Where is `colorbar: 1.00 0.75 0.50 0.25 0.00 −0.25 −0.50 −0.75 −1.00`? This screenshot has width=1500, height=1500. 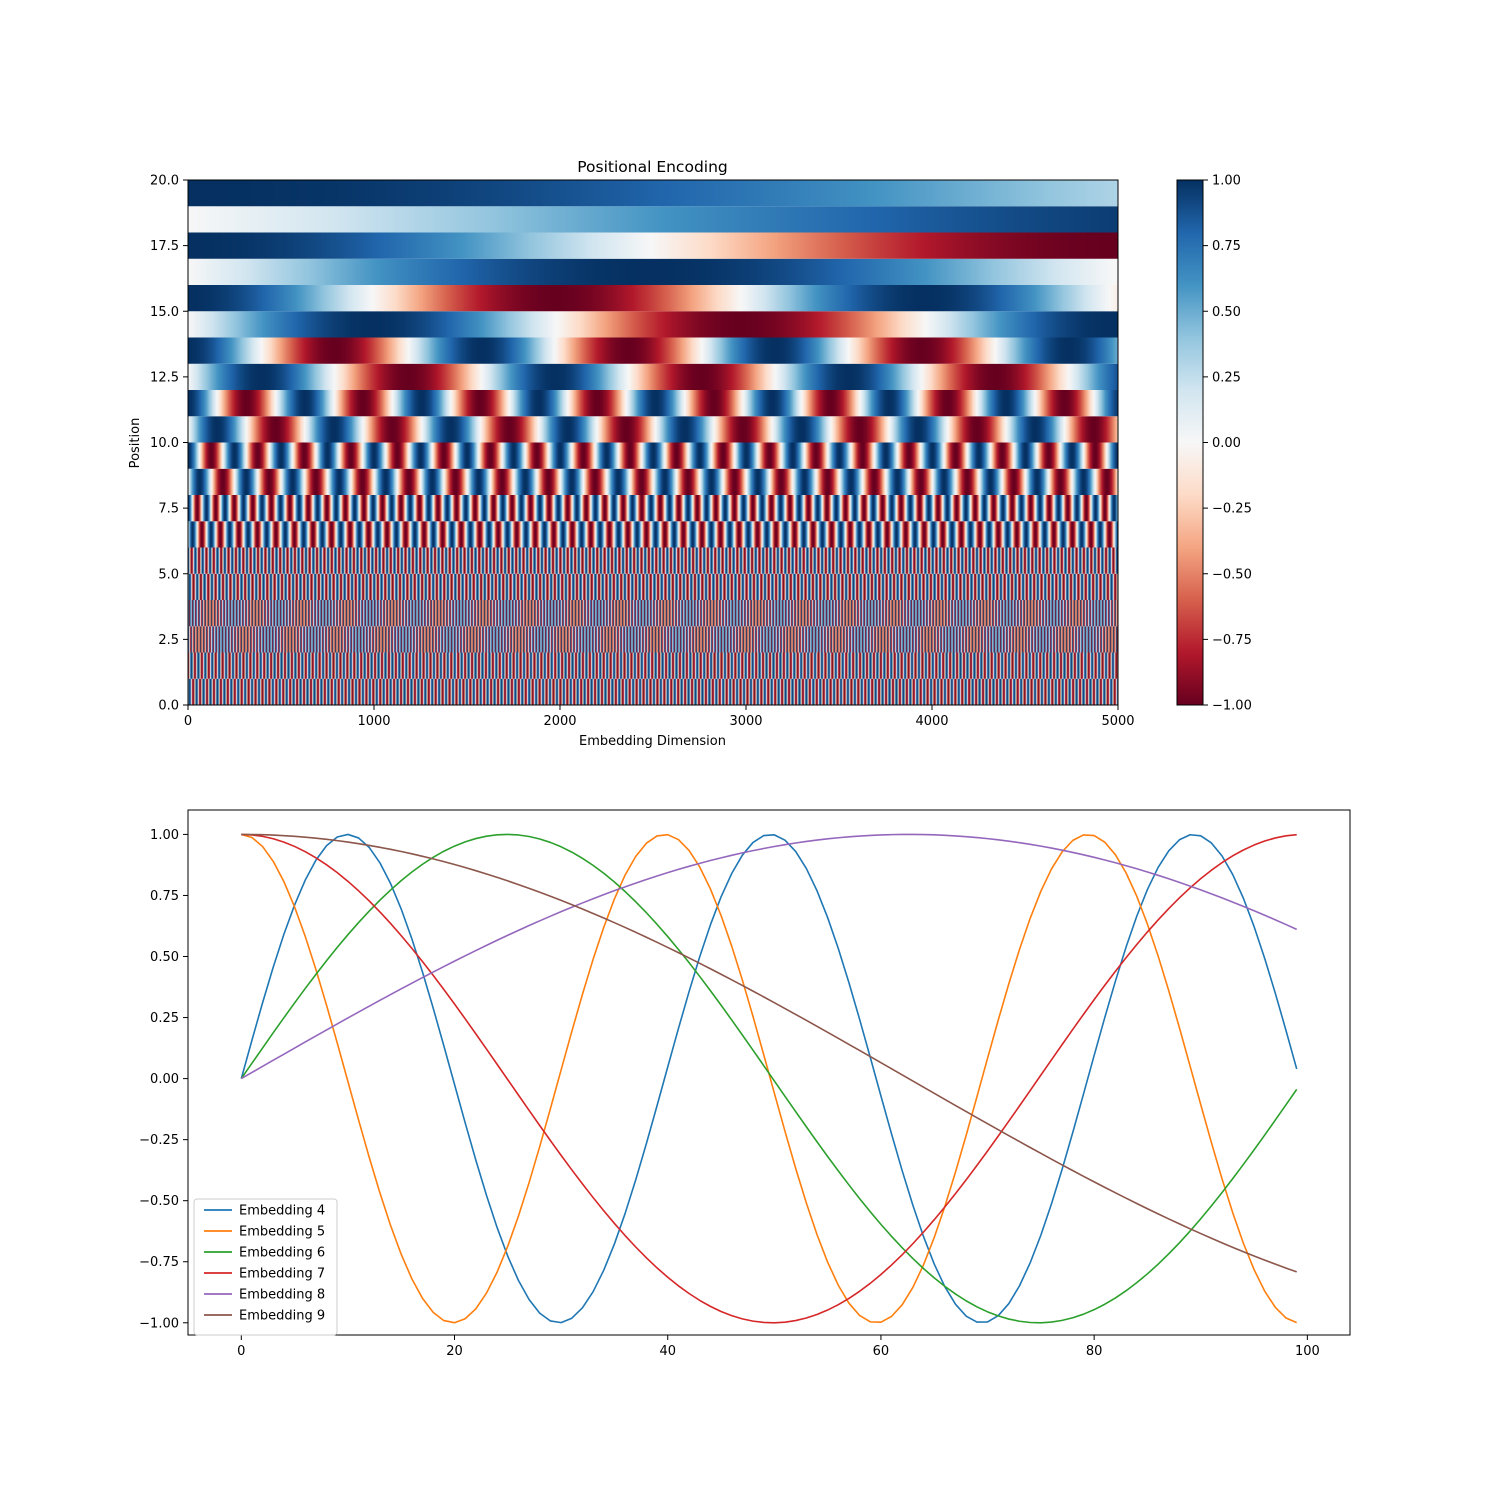 colorbar: 1.00 0.75 0.50 0.25 0.00 −0.25 −0.50 −0.75 −1.00 is located at coordinates (1214, 444).